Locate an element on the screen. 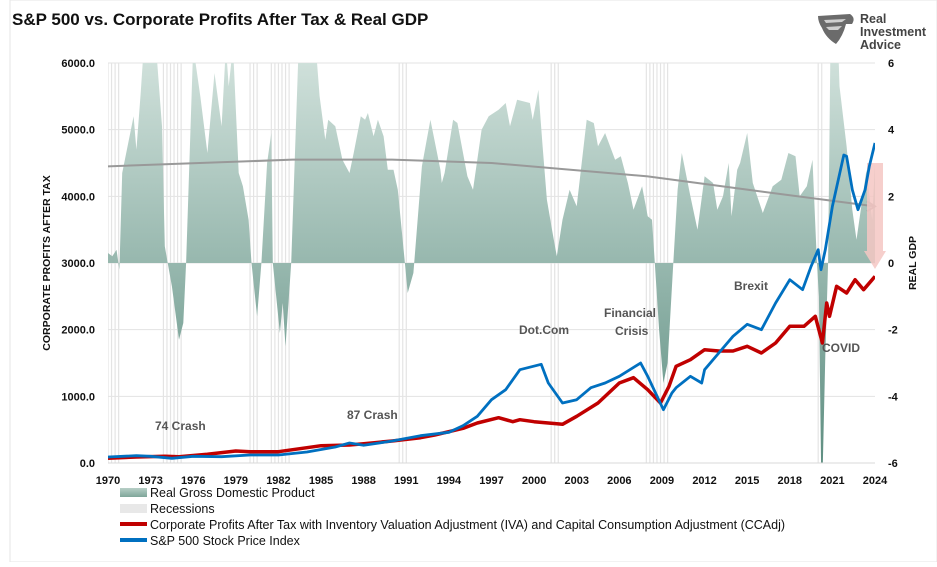  logo-text-2: Investment is located at coordinates (893, 32).